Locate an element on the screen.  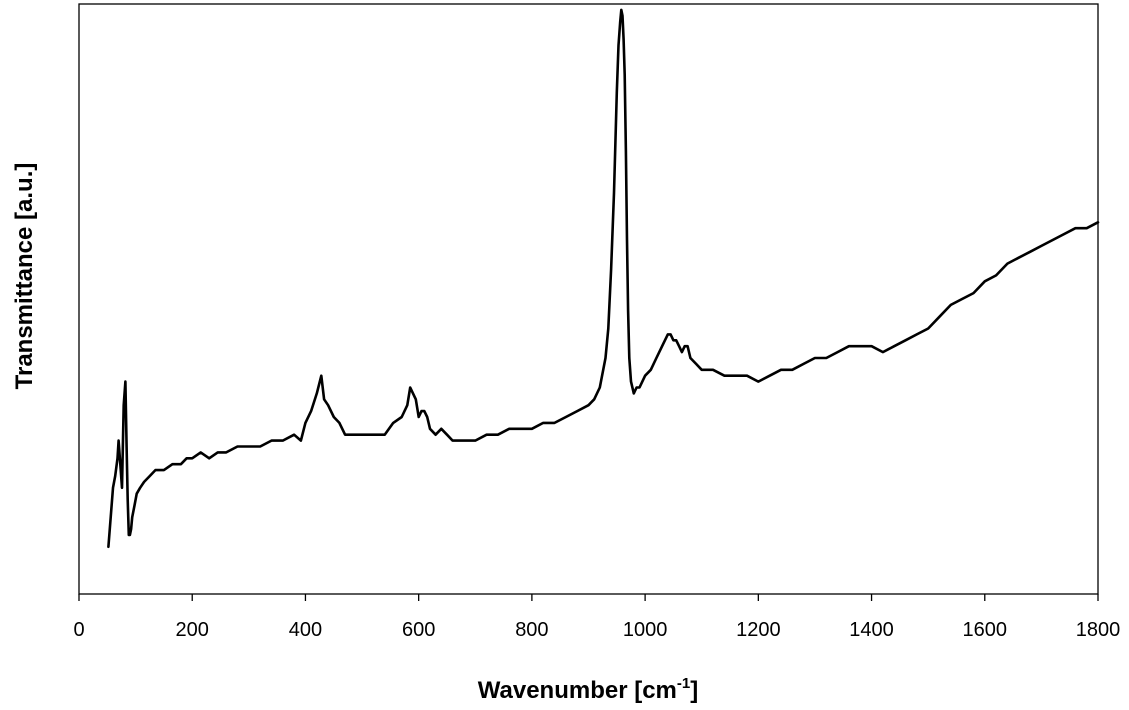
x-tick-label: 200 is located at coordinates (192, 630).